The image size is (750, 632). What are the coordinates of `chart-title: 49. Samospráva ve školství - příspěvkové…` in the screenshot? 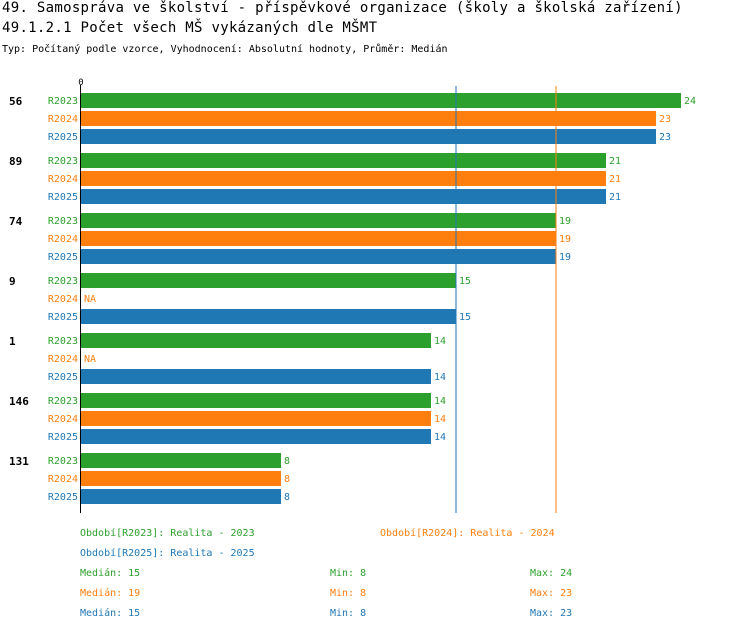 It's located at (342, 8).